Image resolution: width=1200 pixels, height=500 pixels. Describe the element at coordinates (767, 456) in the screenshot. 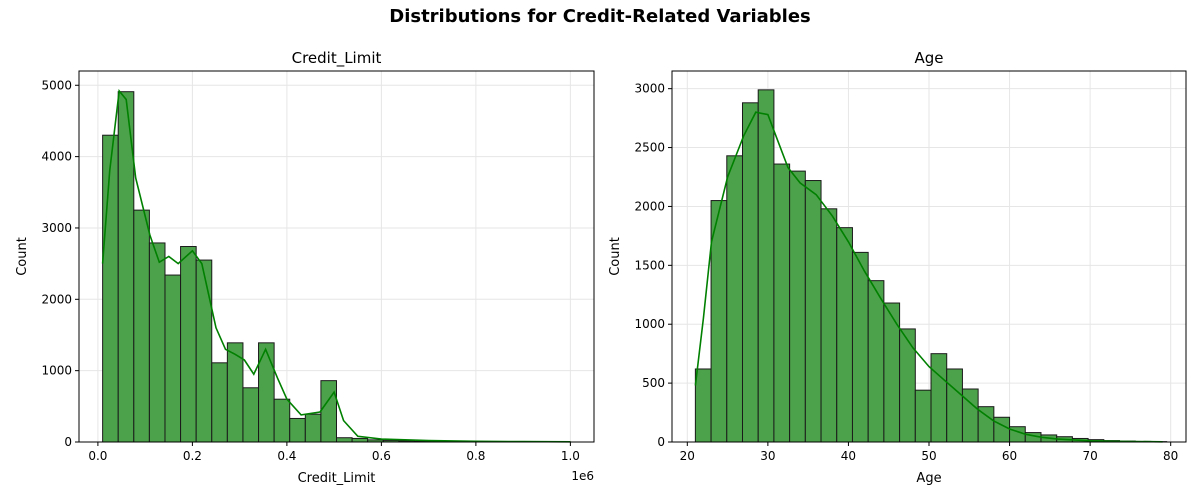

I see `x-tick-label: 30` at that location.